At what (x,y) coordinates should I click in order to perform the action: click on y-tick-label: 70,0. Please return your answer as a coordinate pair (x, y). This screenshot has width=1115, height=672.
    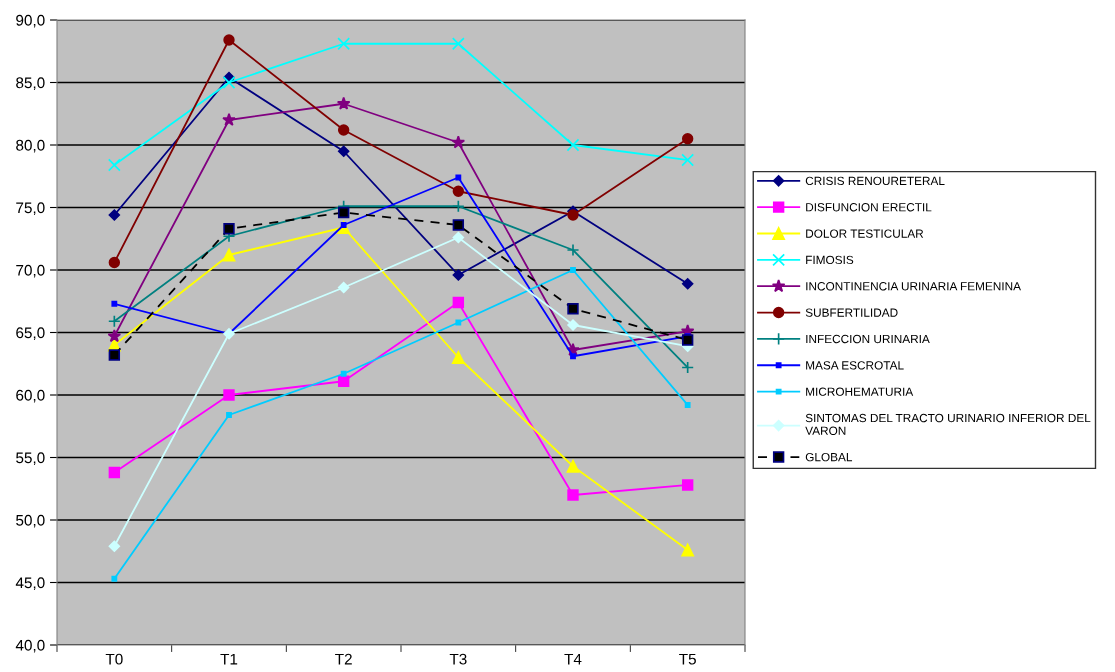
    Looking at the image, I should click on (30, 271).